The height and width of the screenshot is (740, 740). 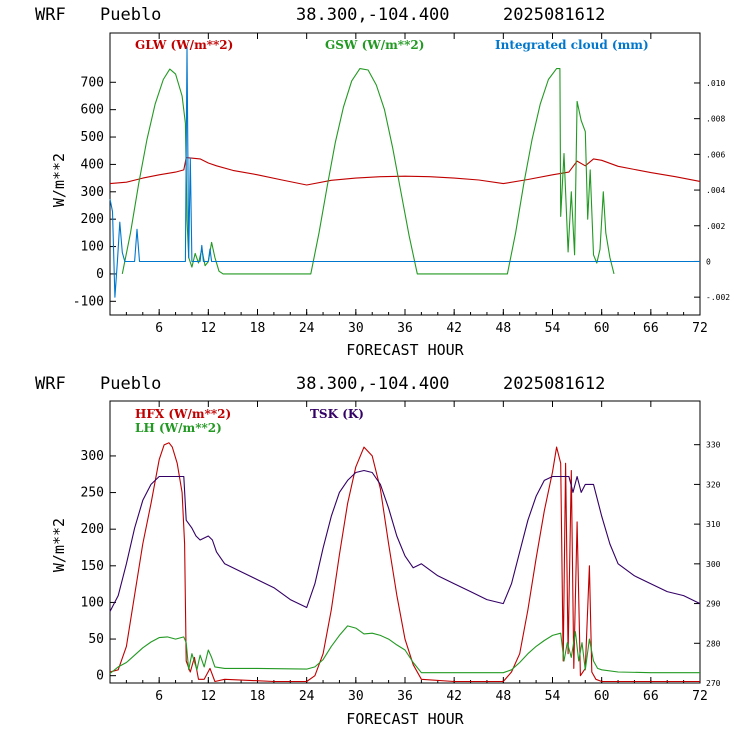 I want to click on panel1-xlabel: FORECAST HOUR, so click(x=405, y=350).